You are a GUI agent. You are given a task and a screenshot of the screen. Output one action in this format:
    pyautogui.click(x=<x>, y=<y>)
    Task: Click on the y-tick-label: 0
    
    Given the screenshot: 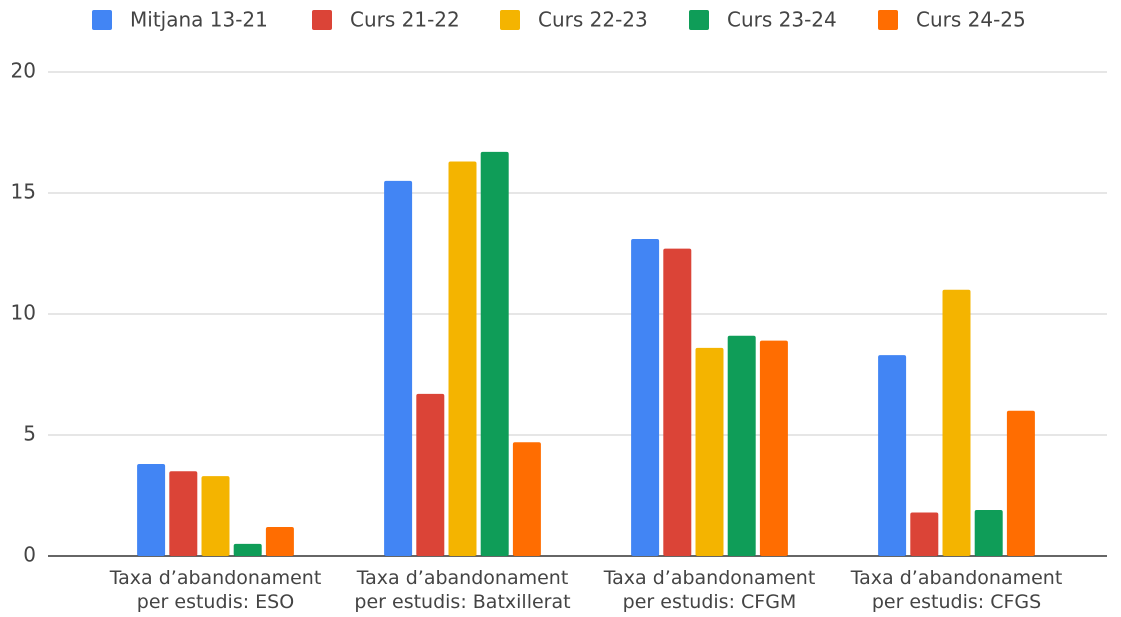 What is the action you would take?
    pyautogui.click(x=29, y=555)
    